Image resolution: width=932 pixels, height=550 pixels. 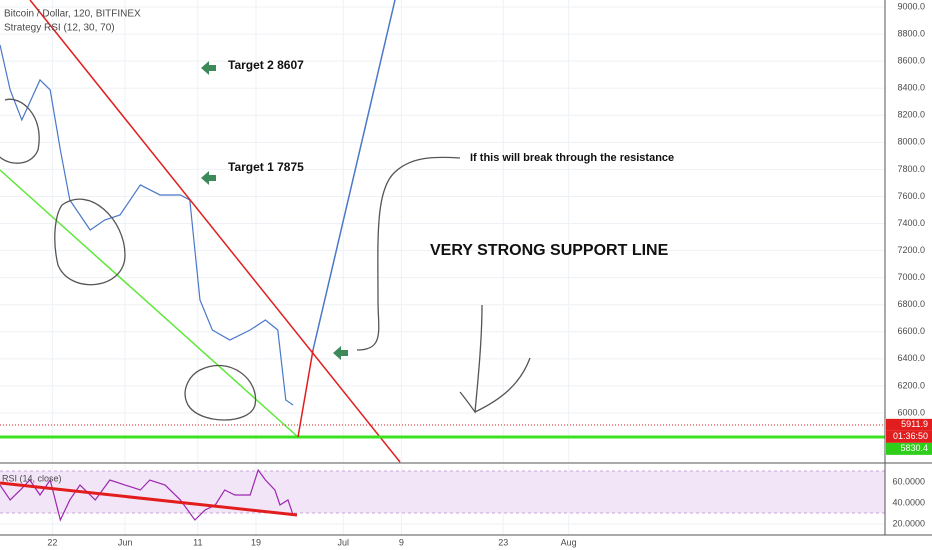 What do you see at coordinates (914, 424) in the screenshot?
I see `last-price-label: 5911.9` at bounding box center [914, 424].